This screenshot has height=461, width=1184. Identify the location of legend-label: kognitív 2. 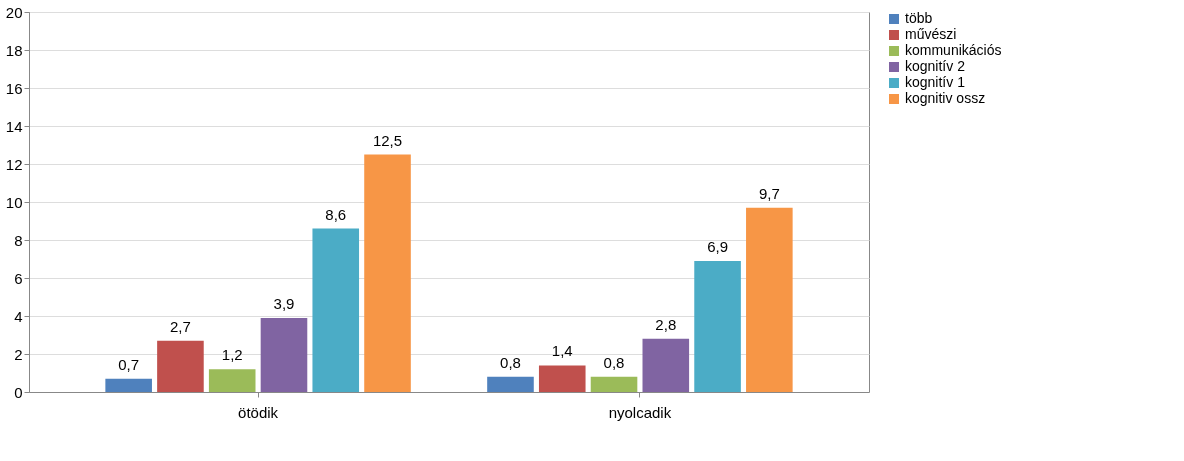
(935, 66).